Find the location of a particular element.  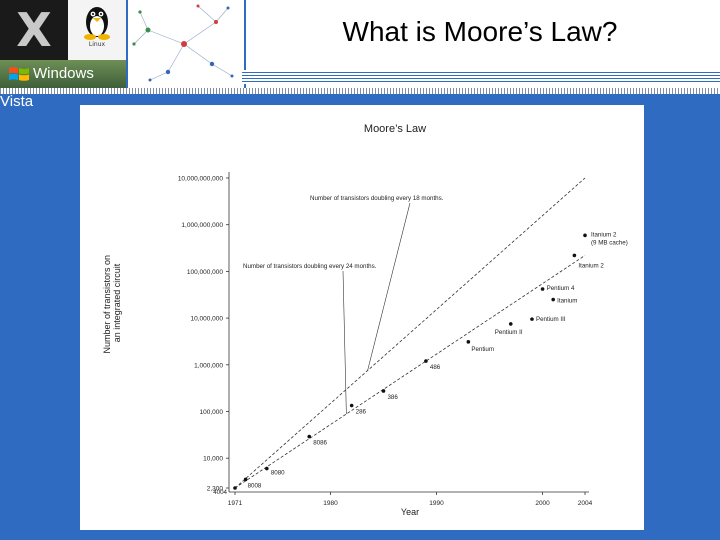

network-graph-image is located at coordinates (186, 44).